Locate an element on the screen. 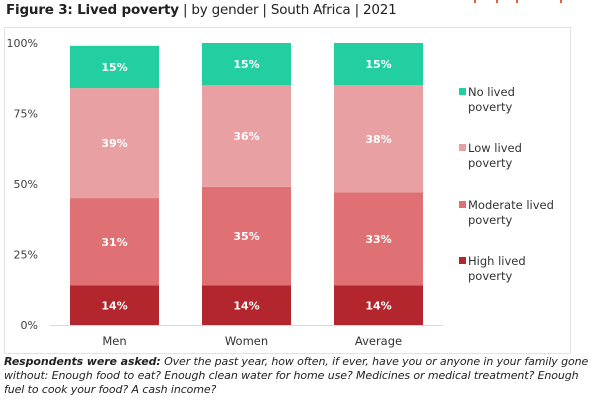  y-tick-label: 100% is located at coordinates (22, 43).